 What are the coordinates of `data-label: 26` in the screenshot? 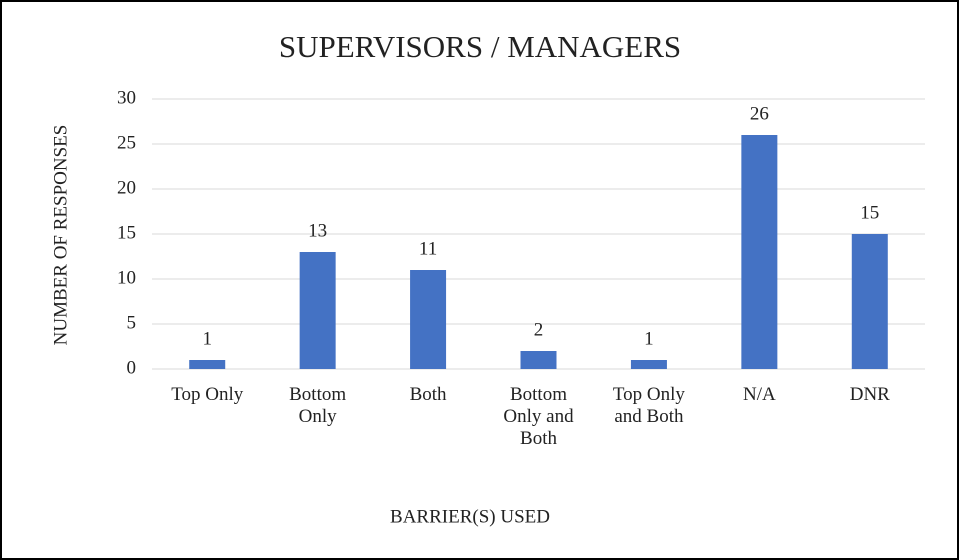 It's located at (759, 113).